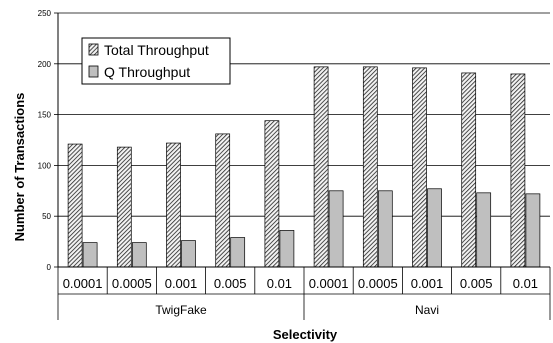 The height and width of the screenshot is (343, 553). Describe the element at coordinates (147, 72) in the screenshot. I see `legend-label-q-throughput: Q Throughput` at that location.